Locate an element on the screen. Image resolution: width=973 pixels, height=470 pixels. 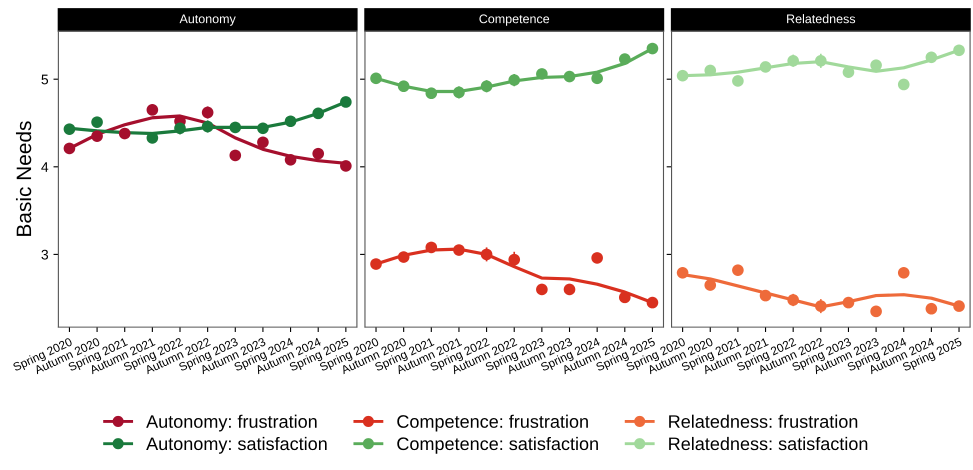
y-tick-label: 4 is located at coordinates (44, 167).